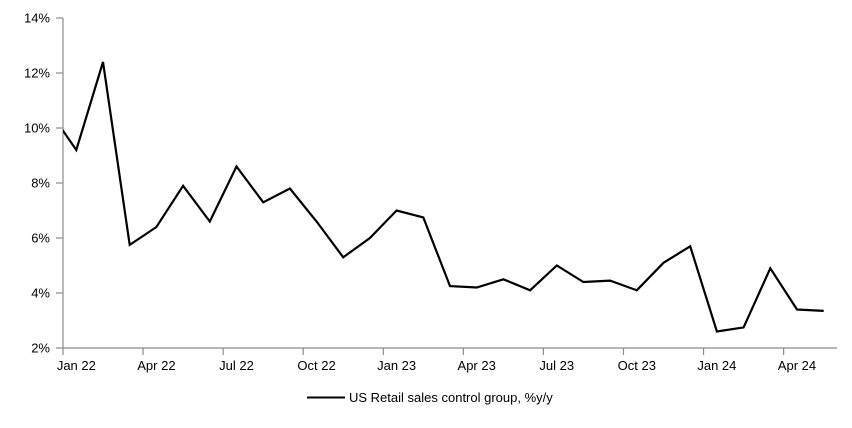  I want to click on x-tick-label: Jul 22, so click(236, 365).